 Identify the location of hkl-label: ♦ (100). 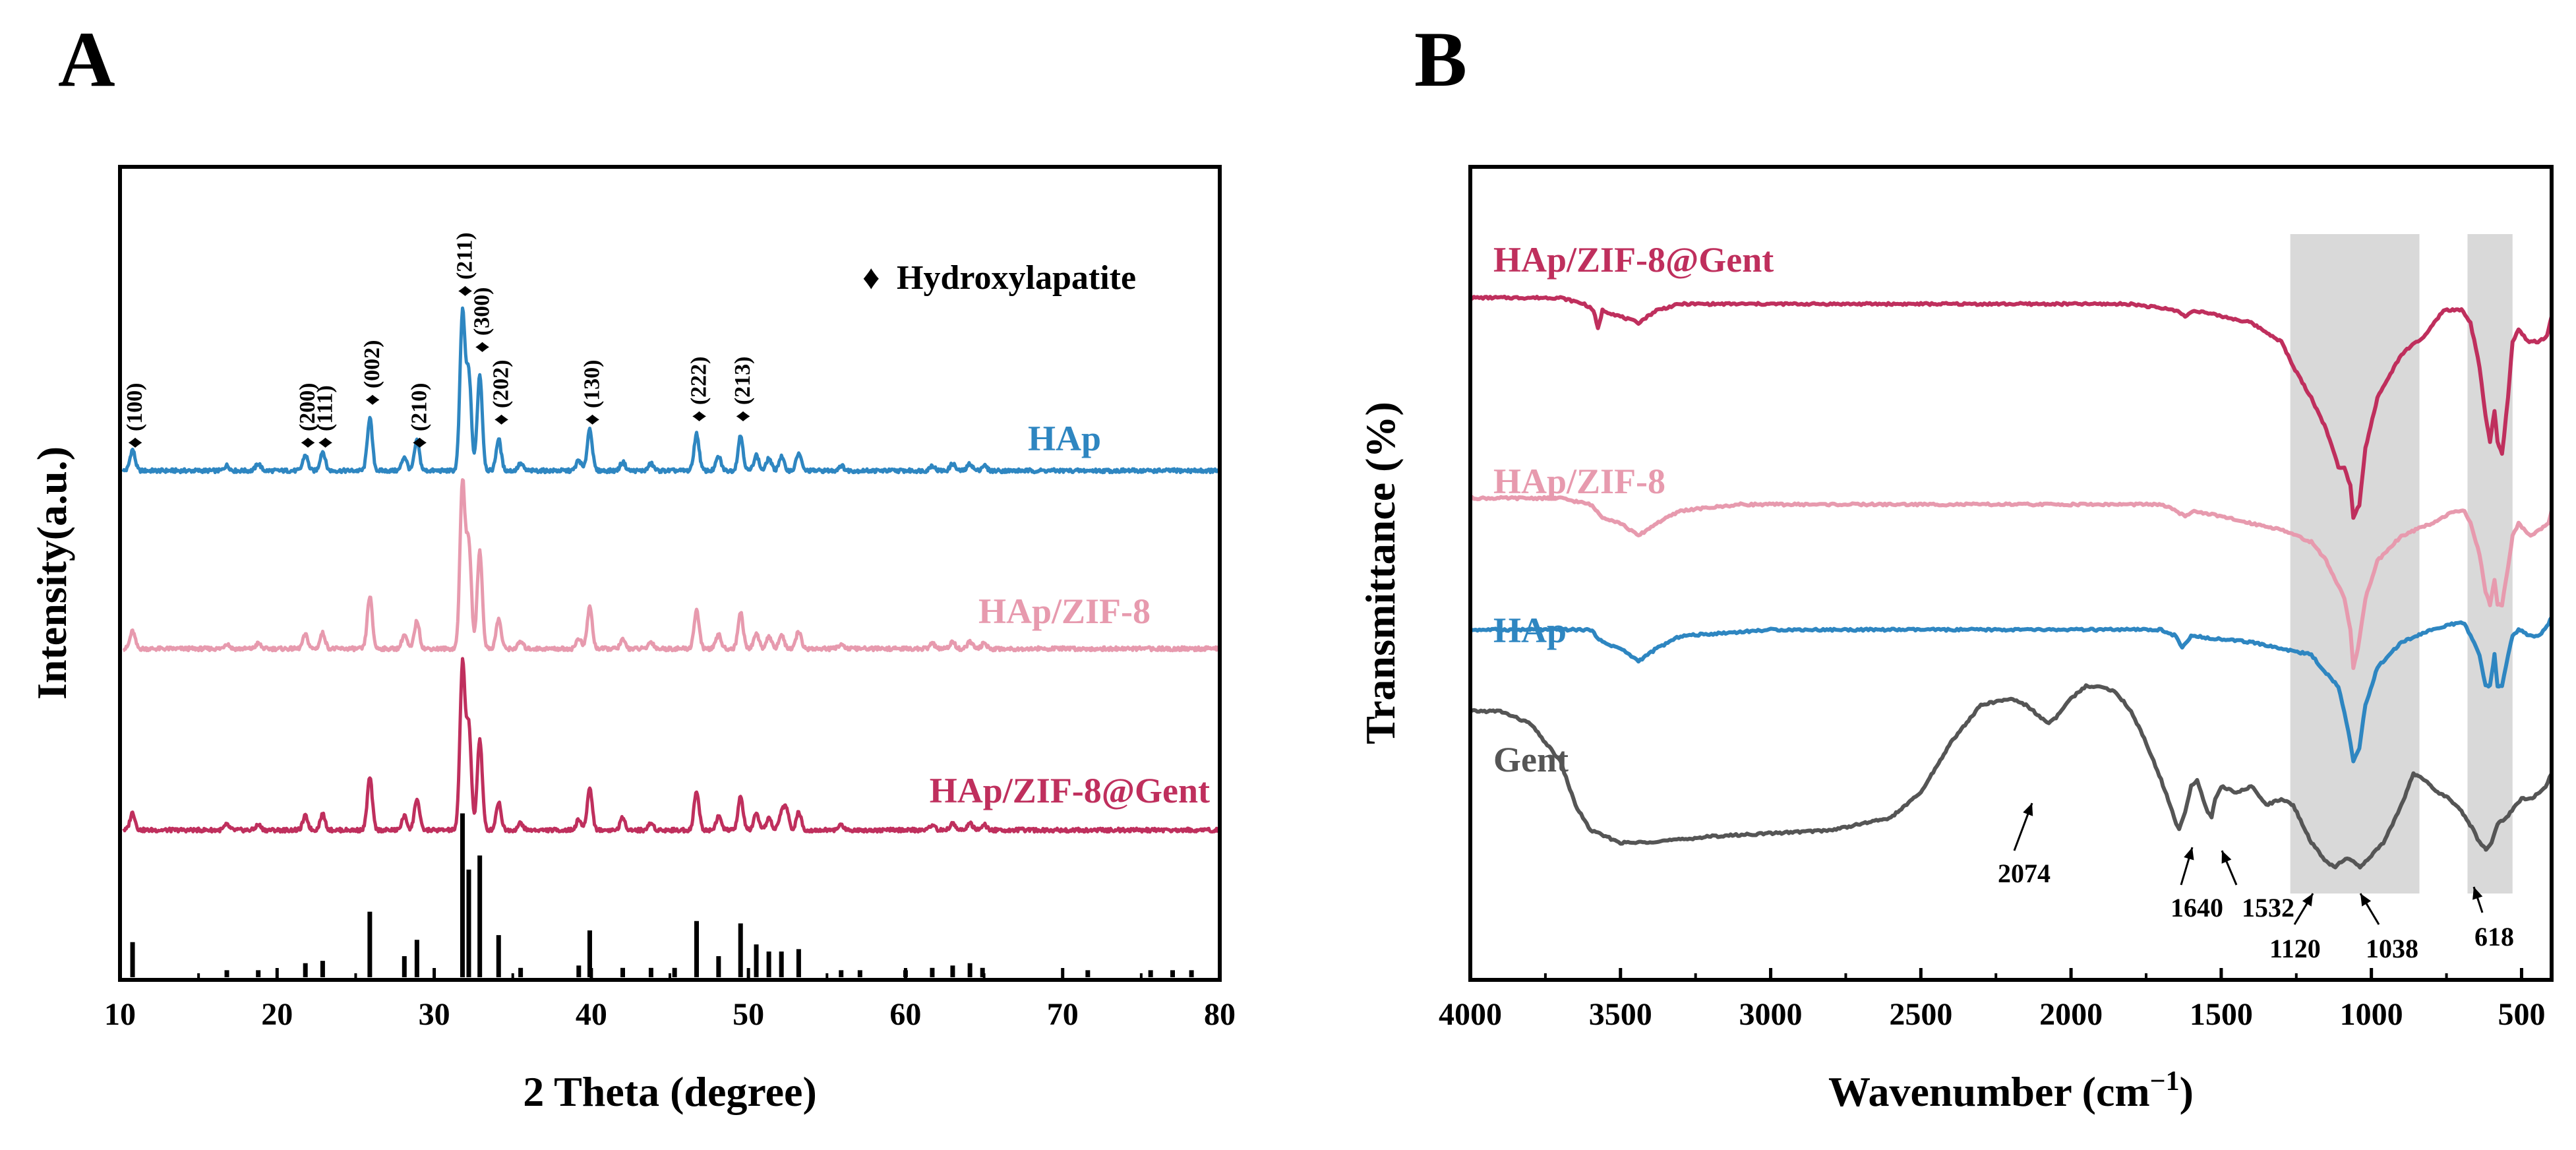
(135, 416).